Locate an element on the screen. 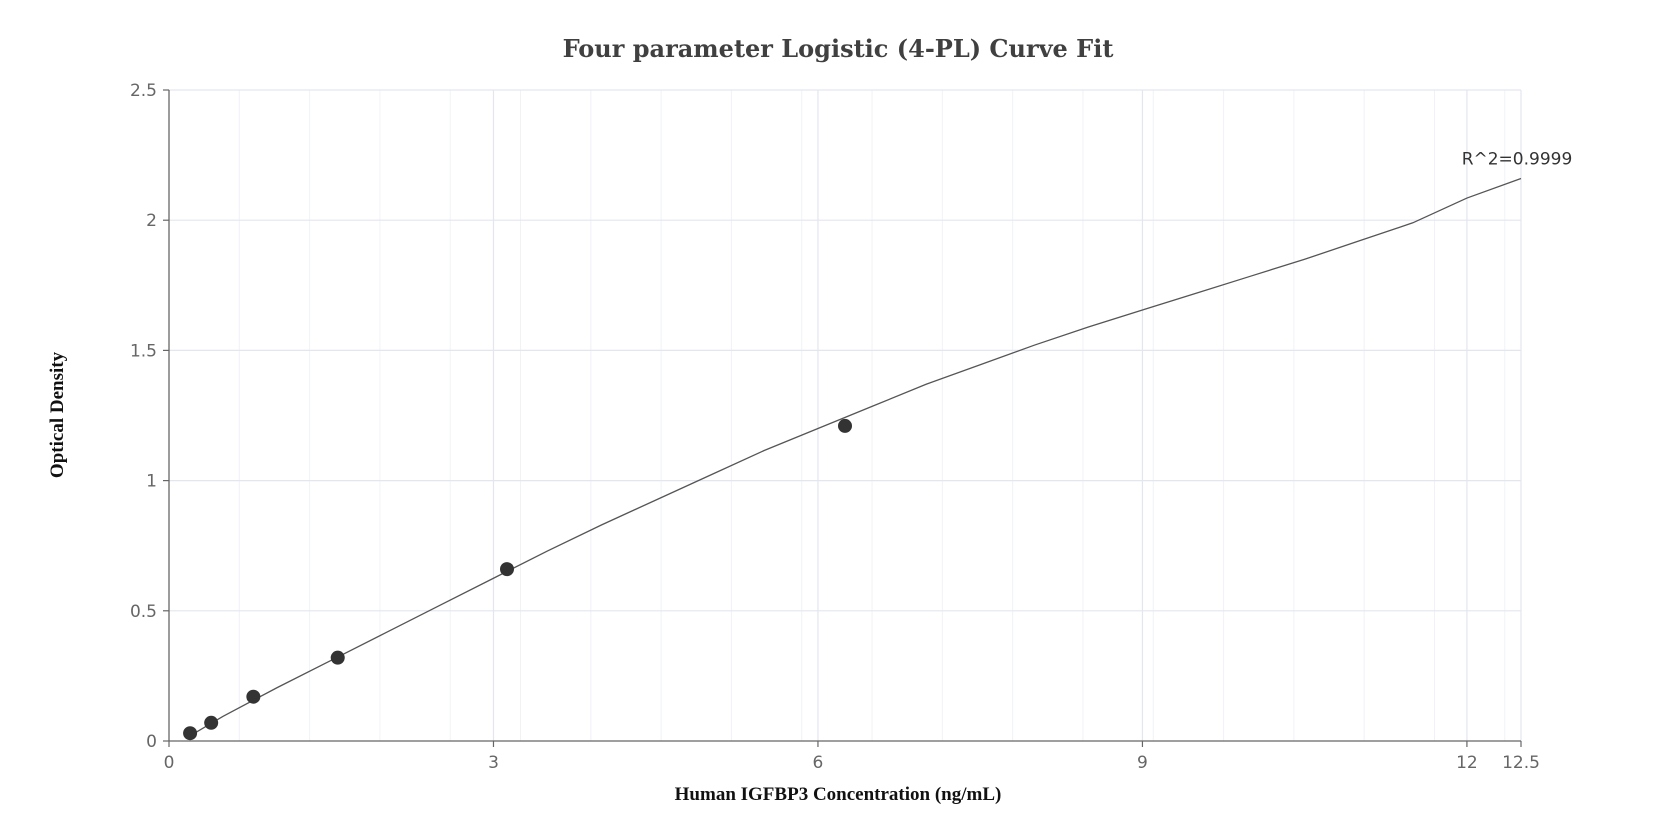  y-tick-label: 0 is located at coordinates (151, 742).